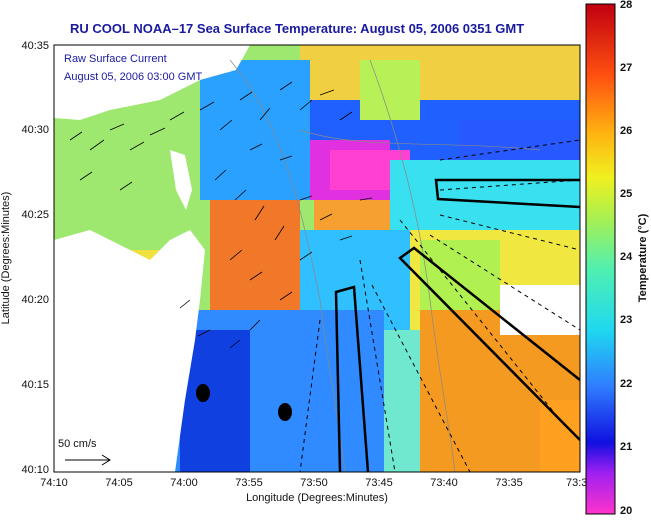 This screenshot has width=651, height=523. I want to click on x-tick-label: 74:10, so click(54, 483).